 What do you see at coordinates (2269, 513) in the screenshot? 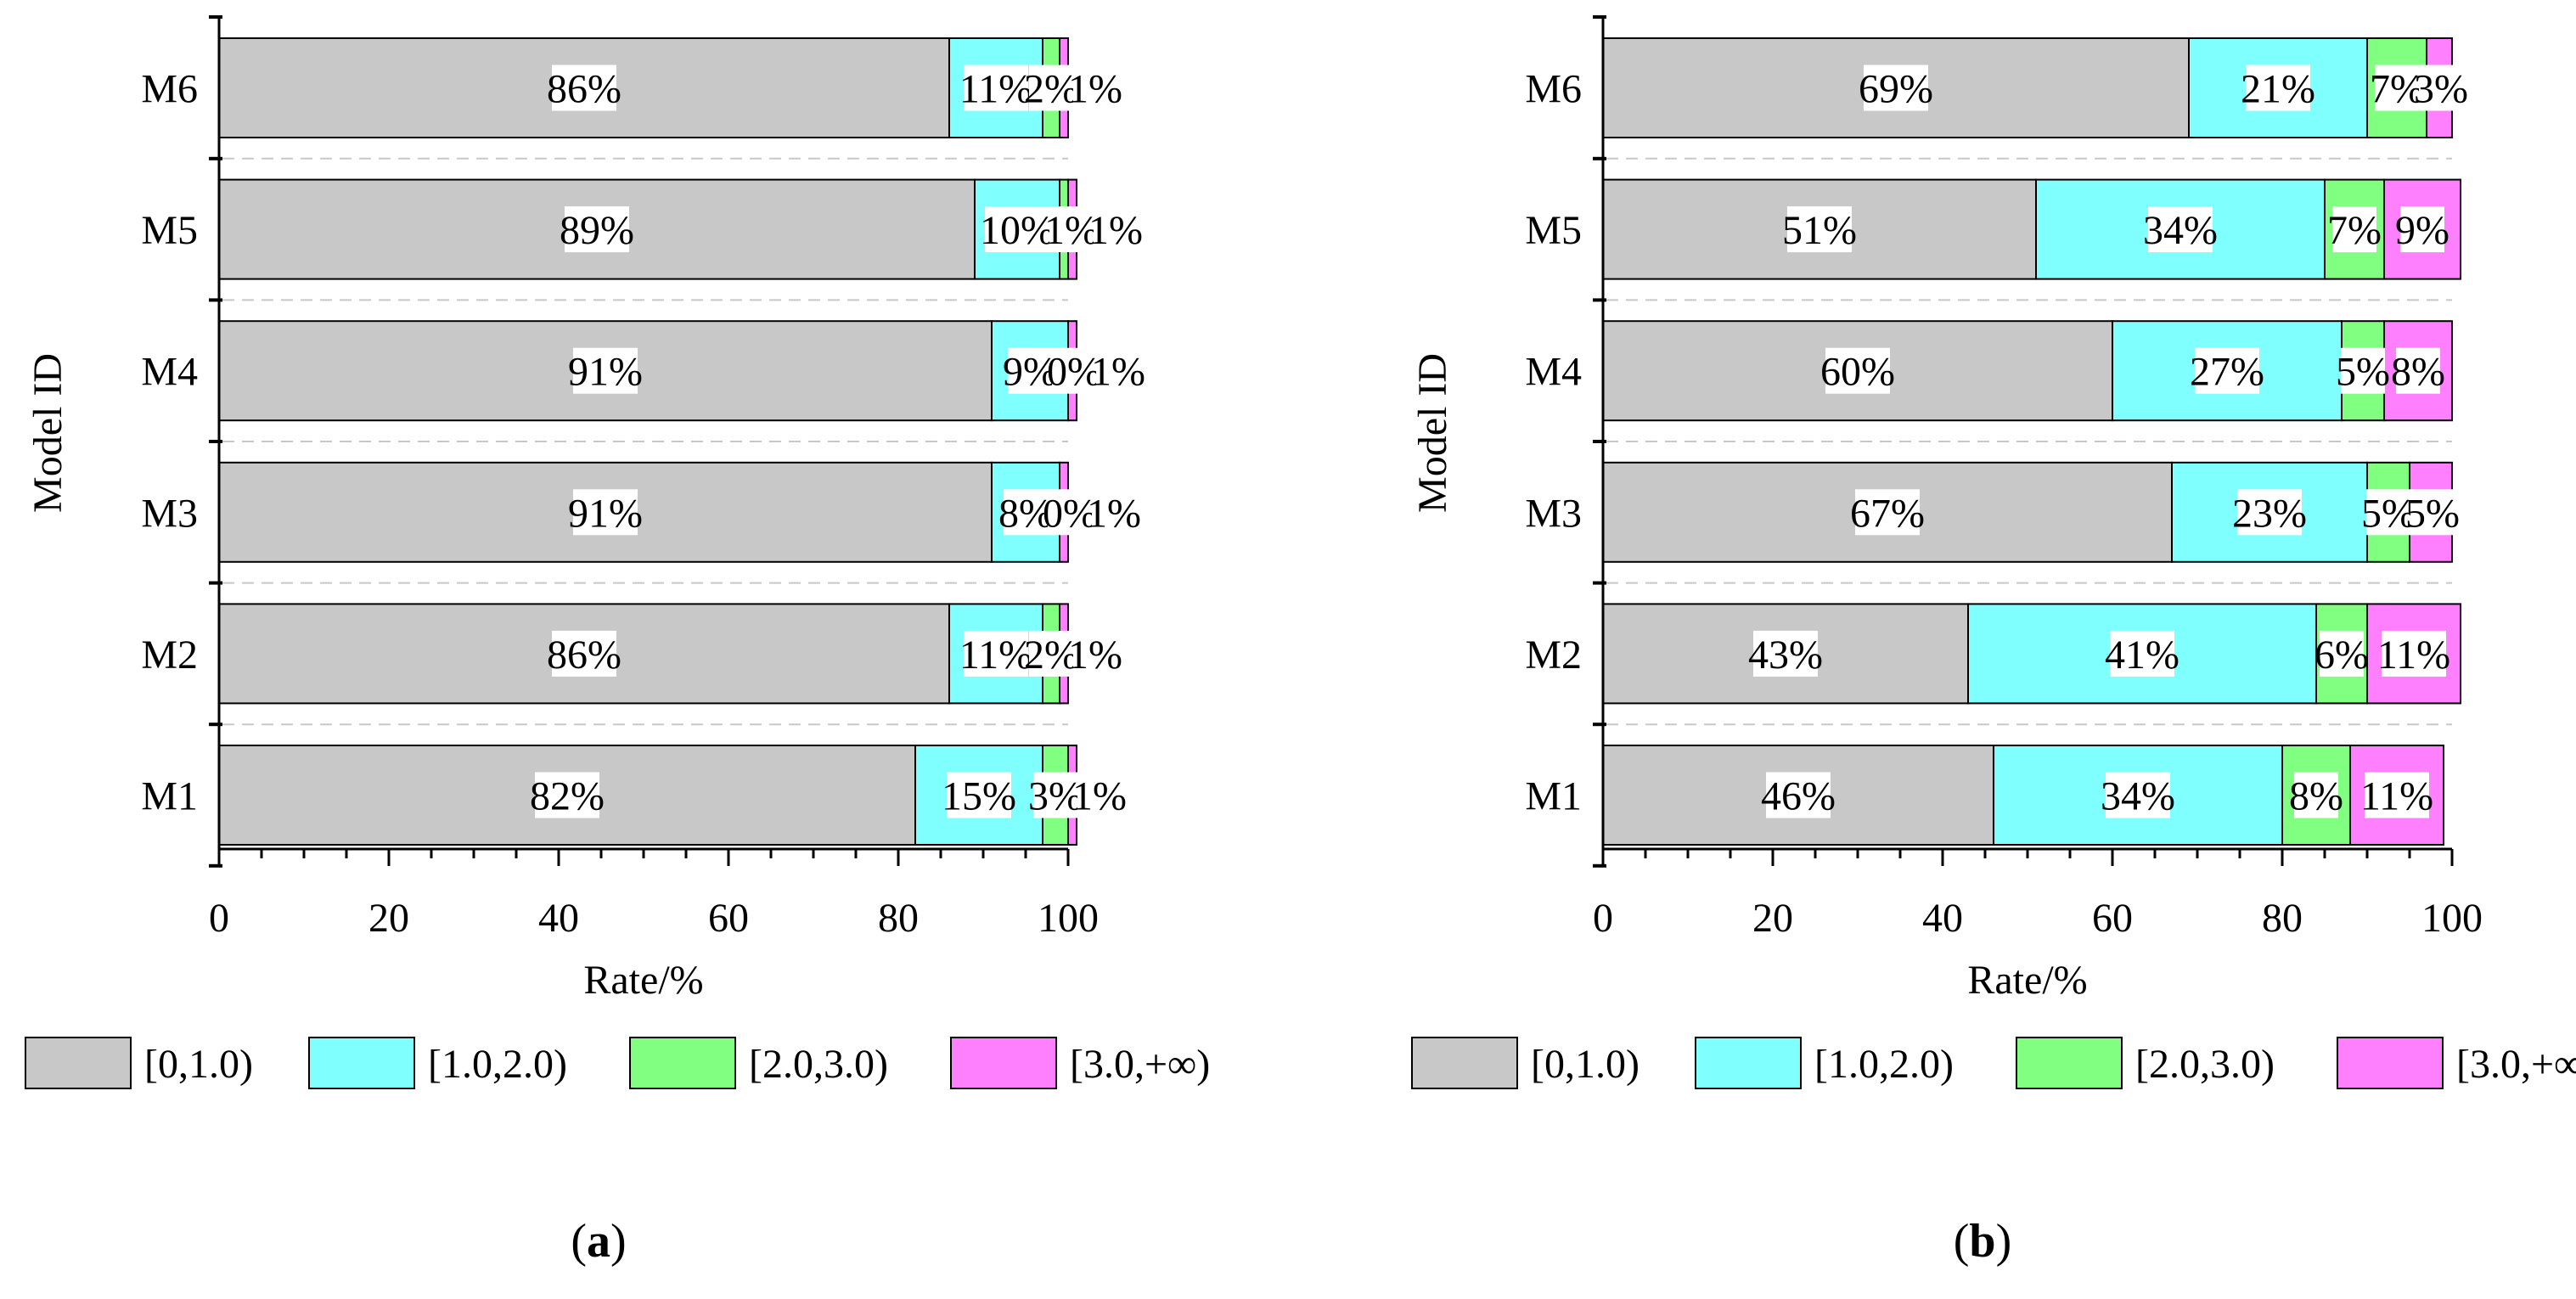
I see `data-label: 23%` at bounding box center [2269, 513].